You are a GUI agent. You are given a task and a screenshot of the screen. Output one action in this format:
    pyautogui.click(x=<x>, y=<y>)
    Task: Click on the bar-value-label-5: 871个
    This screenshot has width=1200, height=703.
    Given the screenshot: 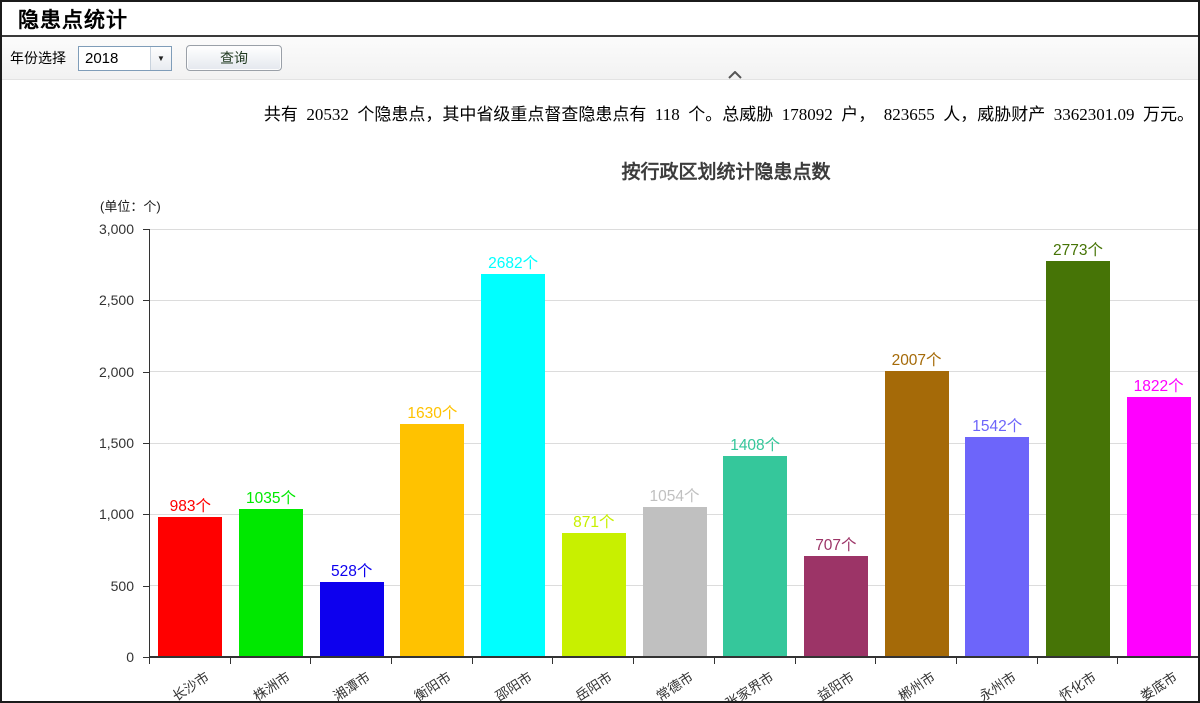 What is the action you would take?
    pyautogui.click(x=594, y=522)
    